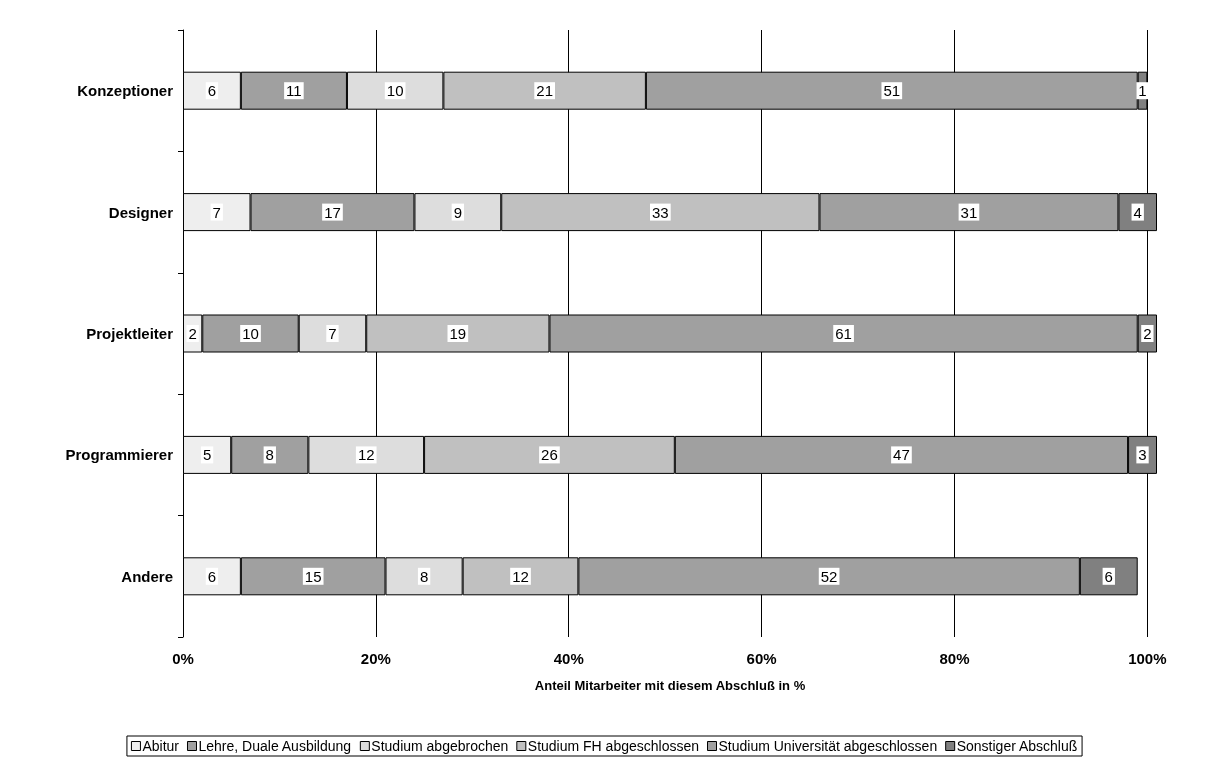 This screenshot has height=760, width=1209. I want to click on data-label: 31, so click(969, 212).